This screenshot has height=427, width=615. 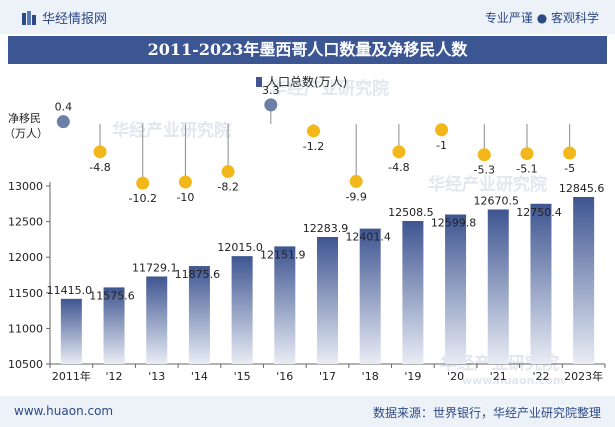 I want to click on population-data-label: 12283.9, so click(x=326, y=228).